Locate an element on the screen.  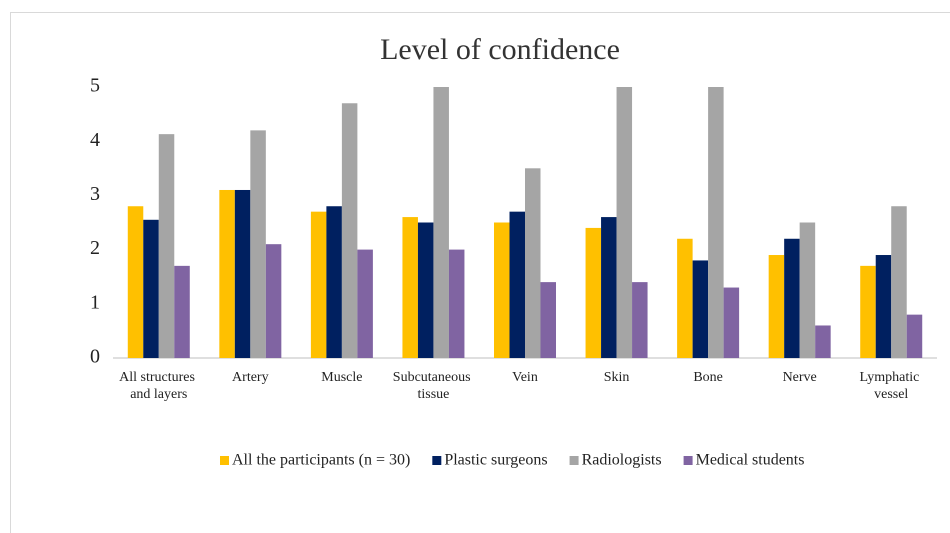
x-tick-label: Muscle is located at coordinates (341, 377).